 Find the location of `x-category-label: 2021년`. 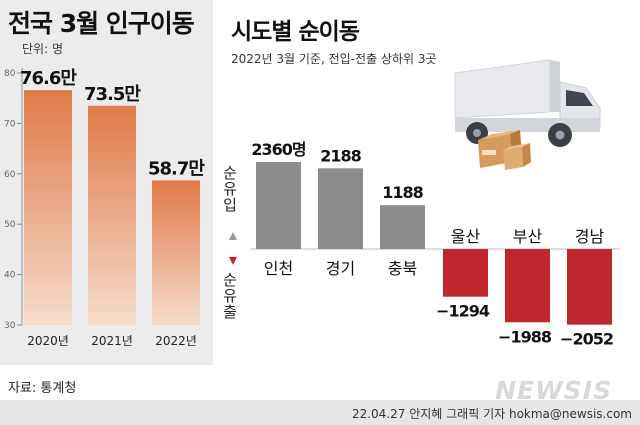

x-category-label: 2021년 is located at coordinates (112, 341).